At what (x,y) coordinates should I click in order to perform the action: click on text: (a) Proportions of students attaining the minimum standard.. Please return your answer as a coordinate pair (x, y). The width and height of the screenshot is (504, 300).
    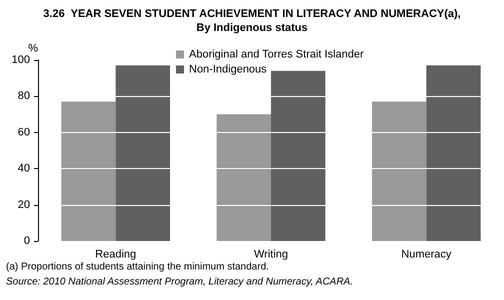
    Looking at the image, I should click on (137, 267).